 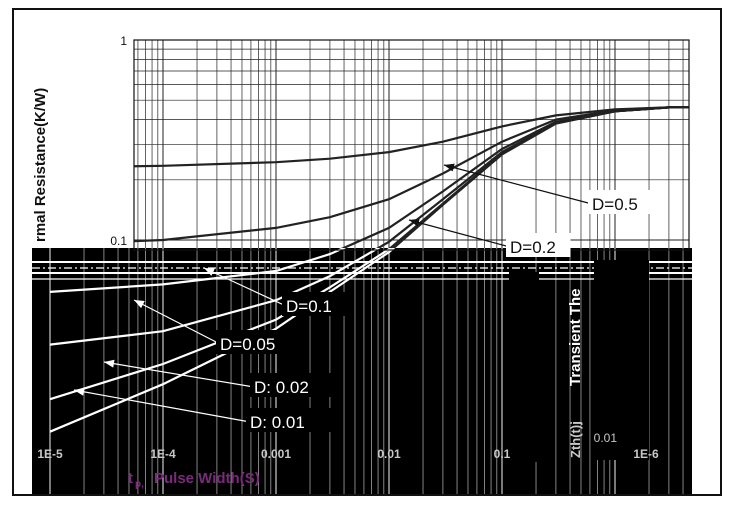 What do you see at coordinates (163, 454) in the screenshot?
I see `x-tick-label: 1E-4` at bounding box center [163, 454].